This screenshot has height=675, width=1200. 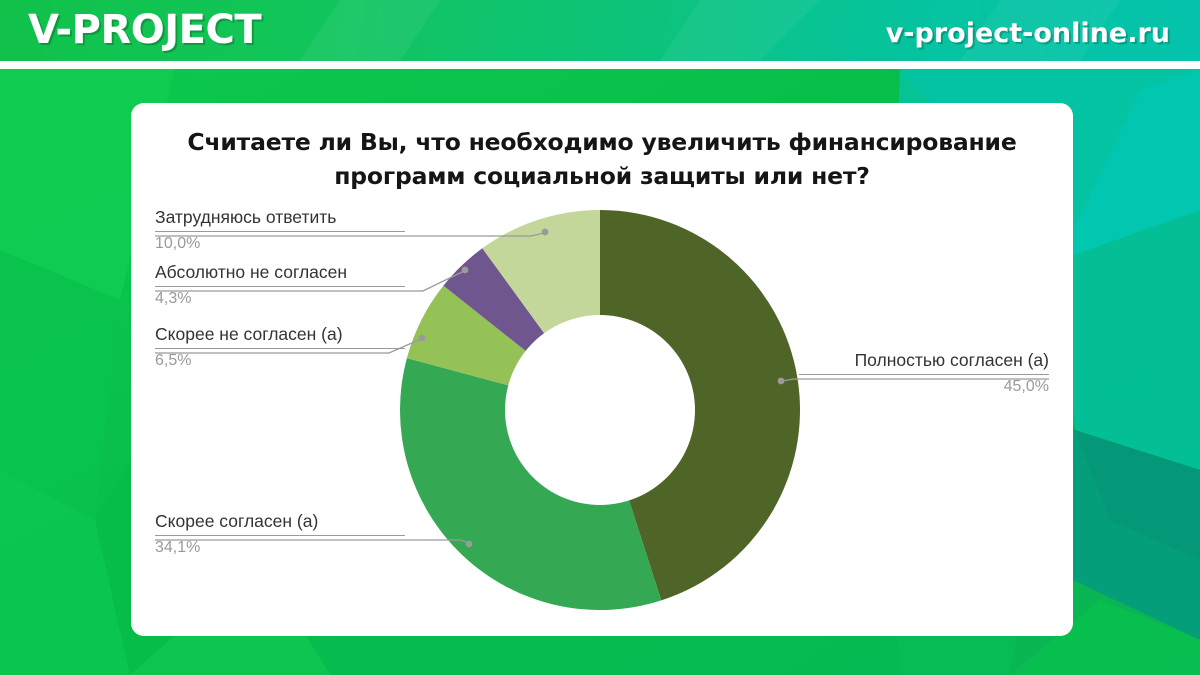 I want to click on callout-dots, so click(x=601, y=388).